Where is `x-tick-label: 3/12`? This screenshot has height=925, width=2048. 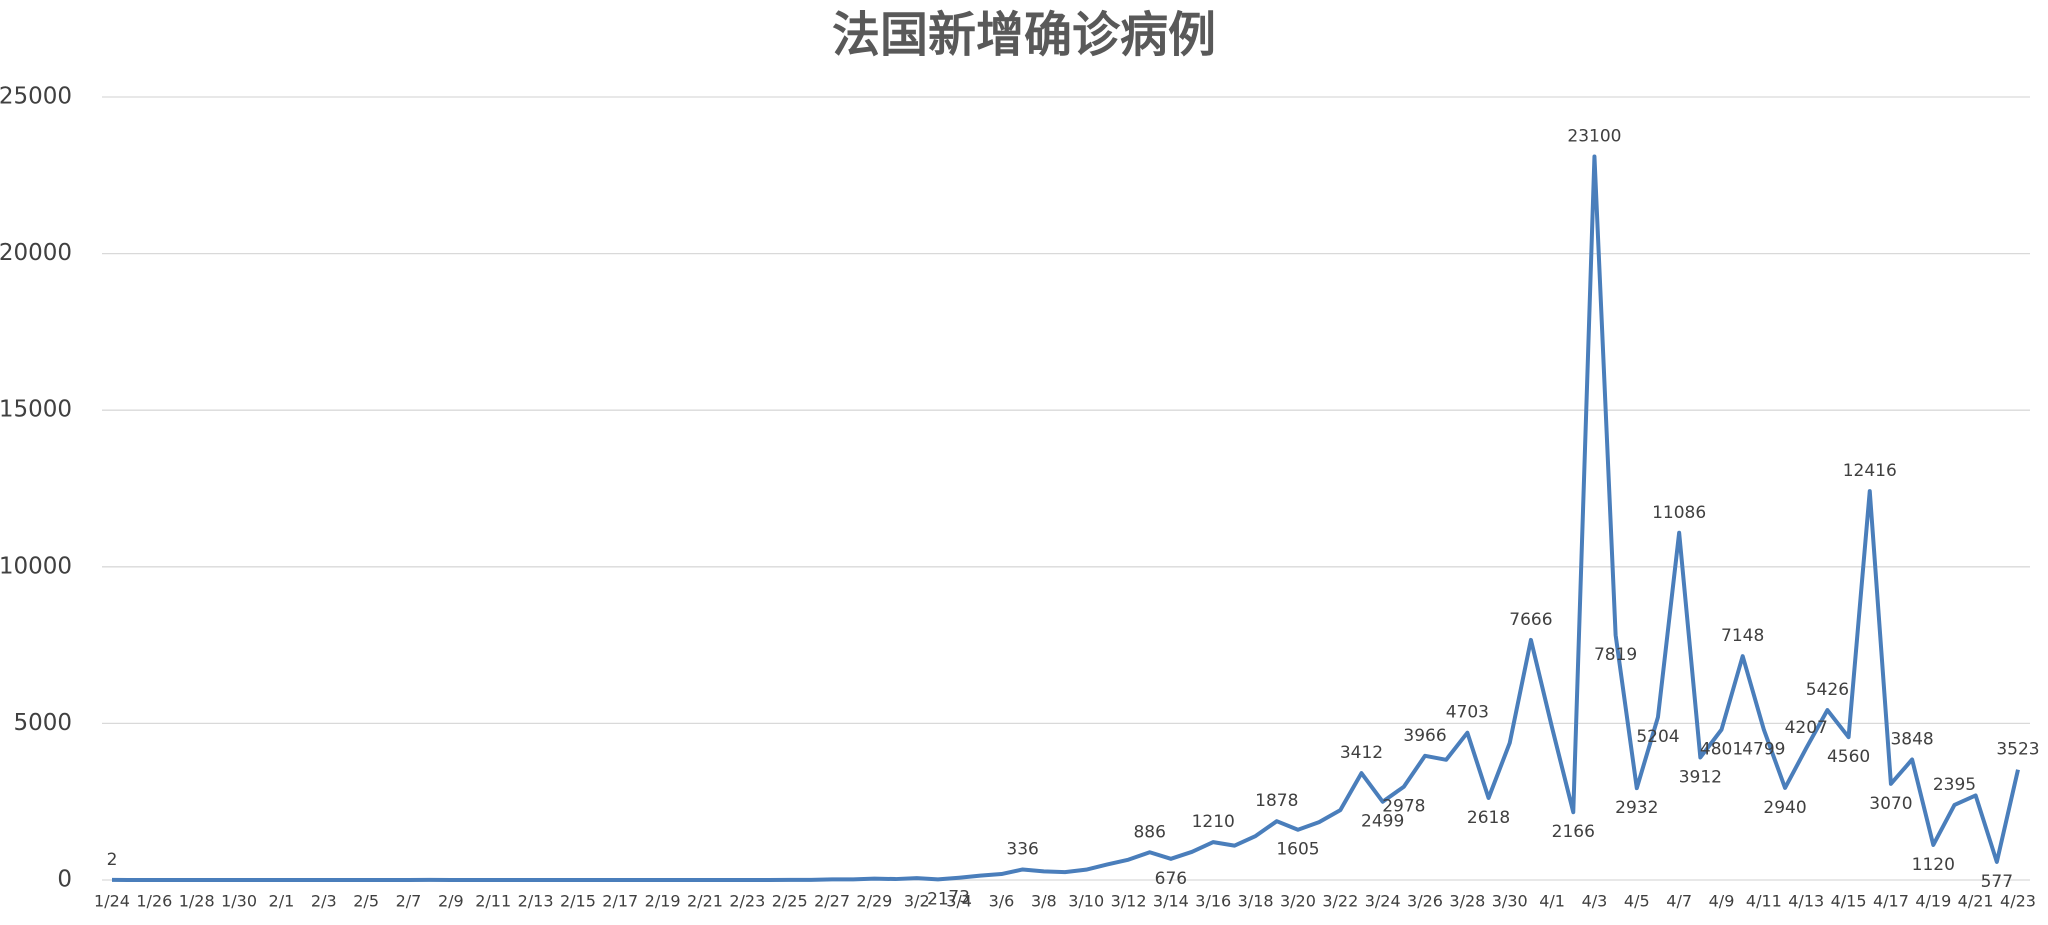
x-tick-label: 3/12 is located at coordinates (1129, 901).